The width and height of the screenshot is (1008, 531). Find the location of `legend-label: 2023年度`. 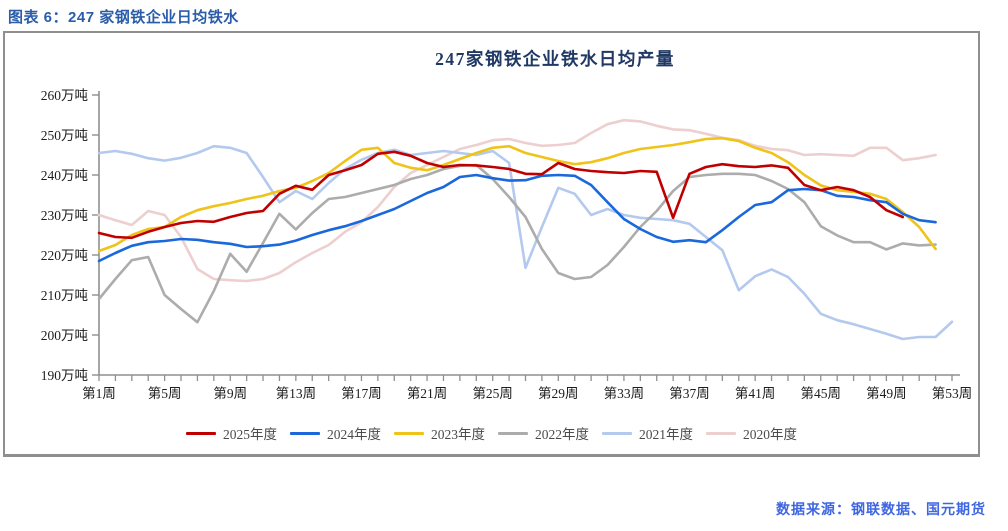

legend-label: 2023年度 is located at coordinates (458, 434).